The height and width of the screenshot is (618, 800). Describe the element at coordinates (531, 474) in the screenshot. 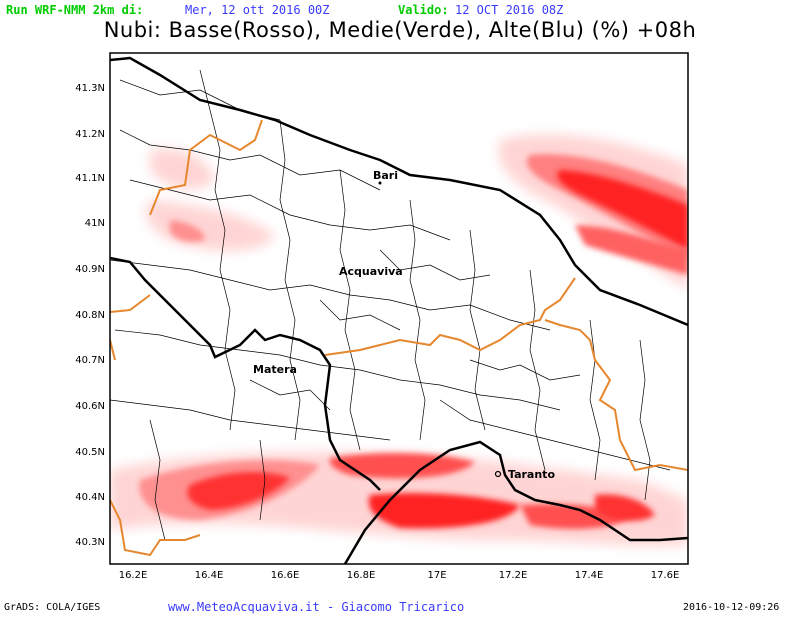

I see `city-label-taranto: Taranto` at that location.